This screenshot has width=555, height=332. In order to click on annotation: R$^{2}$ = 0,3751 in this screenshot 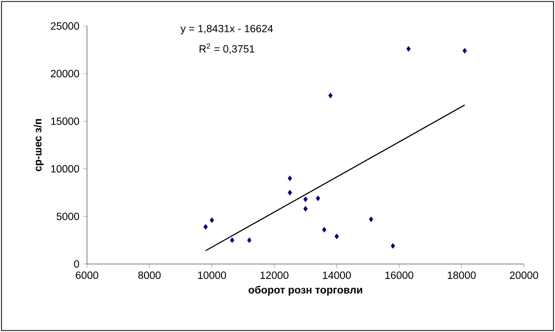, I will do `click(227, 48)`.